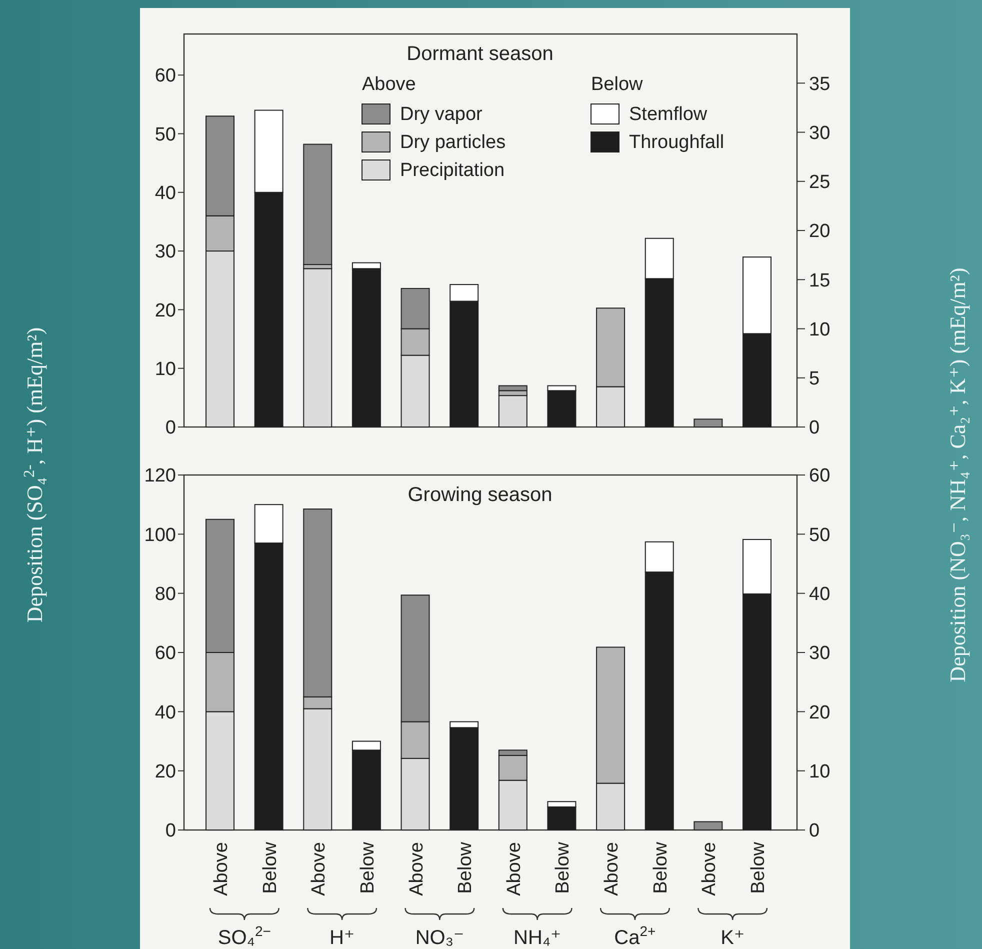  Describe the element at coordinates (160, 535) in the screenshot. I see `y-tick-label: 100` at that location.